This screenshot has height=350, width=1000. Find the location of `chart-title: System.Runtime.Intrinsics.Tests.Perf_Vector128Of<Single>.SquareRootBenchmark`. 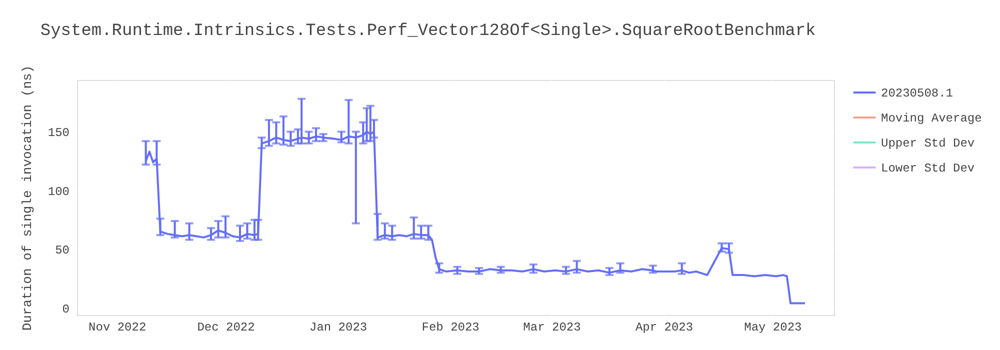

chart-title: System.Runtime.Intrinsics.Tests.Perf_Vector128Of<Single>.SquareRootBenchmark is located at coordinates (428, 31).